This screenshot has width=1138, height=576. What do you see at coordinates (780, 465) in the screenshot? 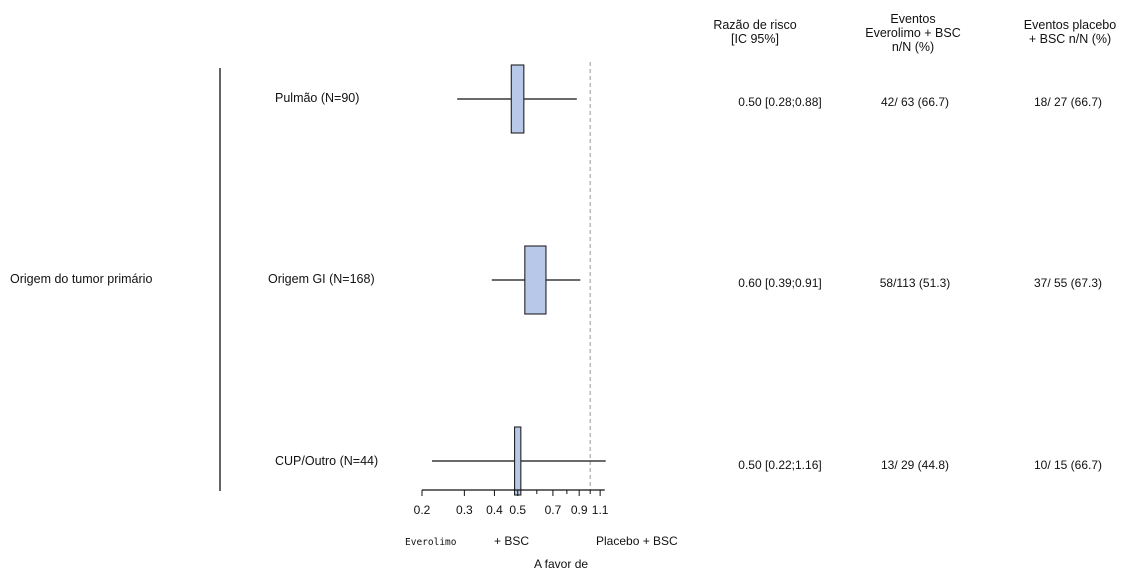
I see `hazard-ratio-value: 0.50 [0.22;1.16]` at bounding box center [780, 465].